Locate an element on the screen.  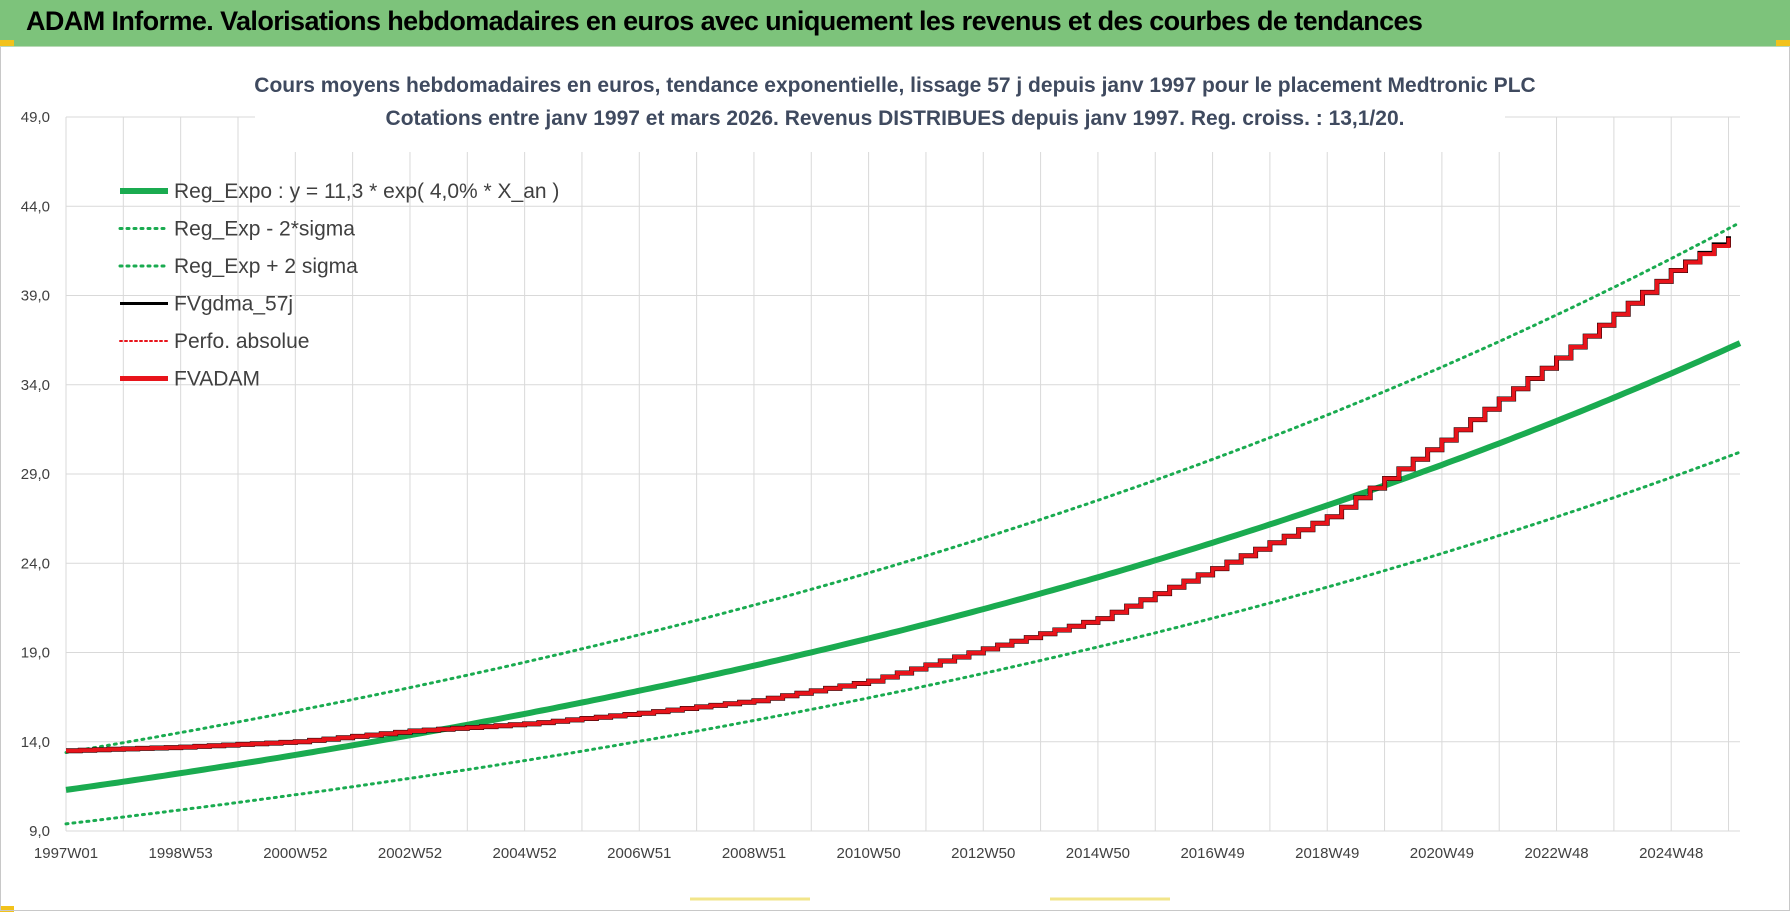
x-tick-label: 2010W50 is located at coordinates (868, 853).